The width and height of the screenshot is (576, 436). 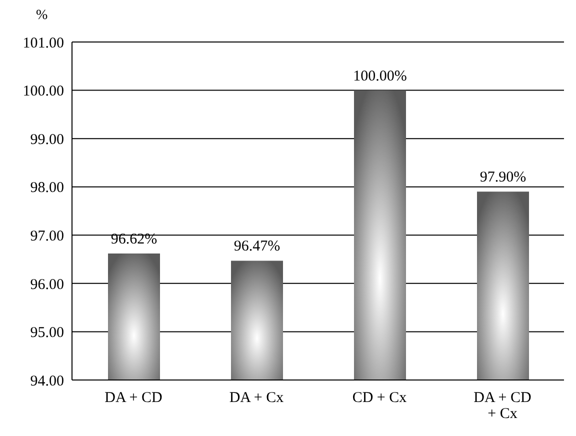 What do you see at coordinates (47, 284) in the screenshot?
I see `y-tick-label: 96.00` at bounding box center [47, 284].